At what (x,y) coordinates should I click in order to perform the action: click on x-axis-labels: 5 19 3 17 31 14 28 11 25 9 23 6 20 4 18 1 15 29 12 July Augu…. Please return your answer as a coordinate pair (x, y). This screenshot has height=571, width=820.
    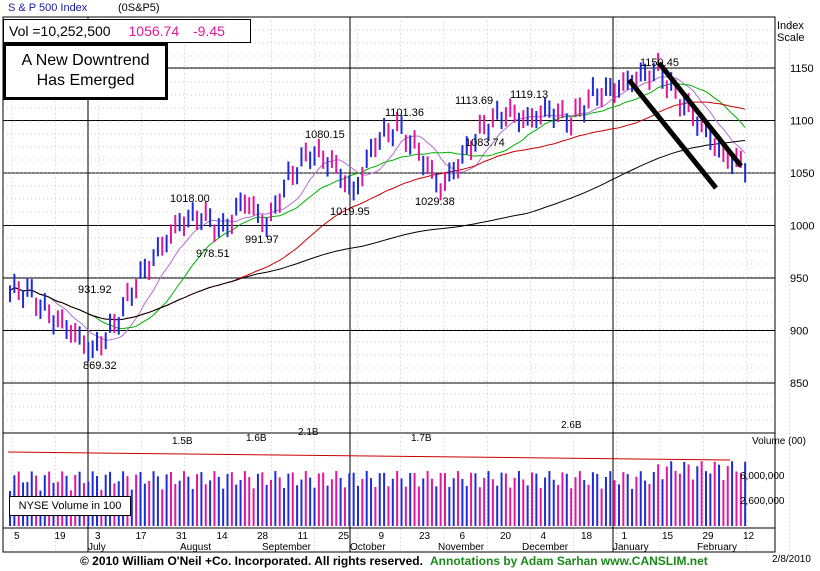
    Looking at the image, I should click on (384, 542).